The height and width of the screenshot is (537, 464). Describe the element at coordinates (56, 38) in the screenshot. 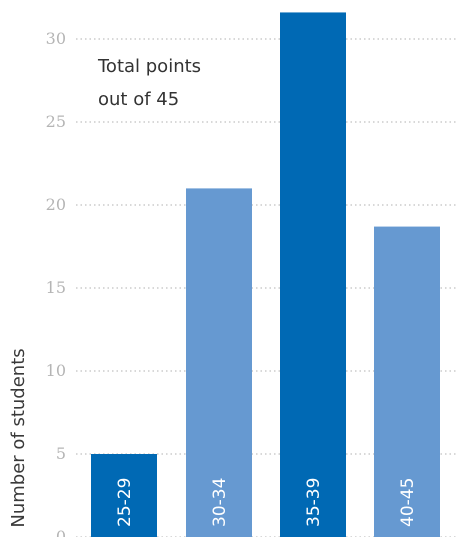

I see `y-tick-label: 30` at that location.